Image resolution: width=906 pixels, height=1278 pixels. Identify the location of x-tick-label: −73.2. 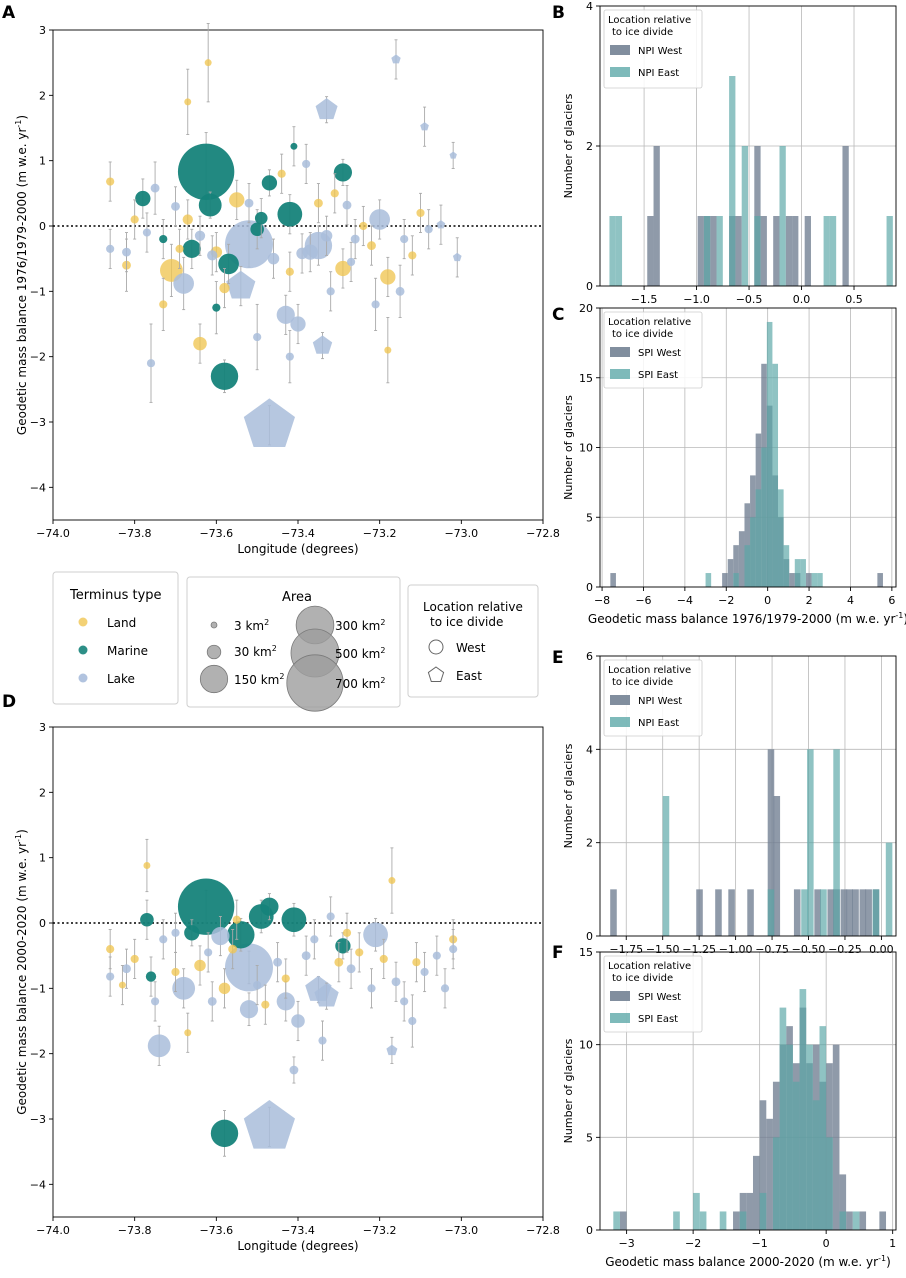
(380, 533).